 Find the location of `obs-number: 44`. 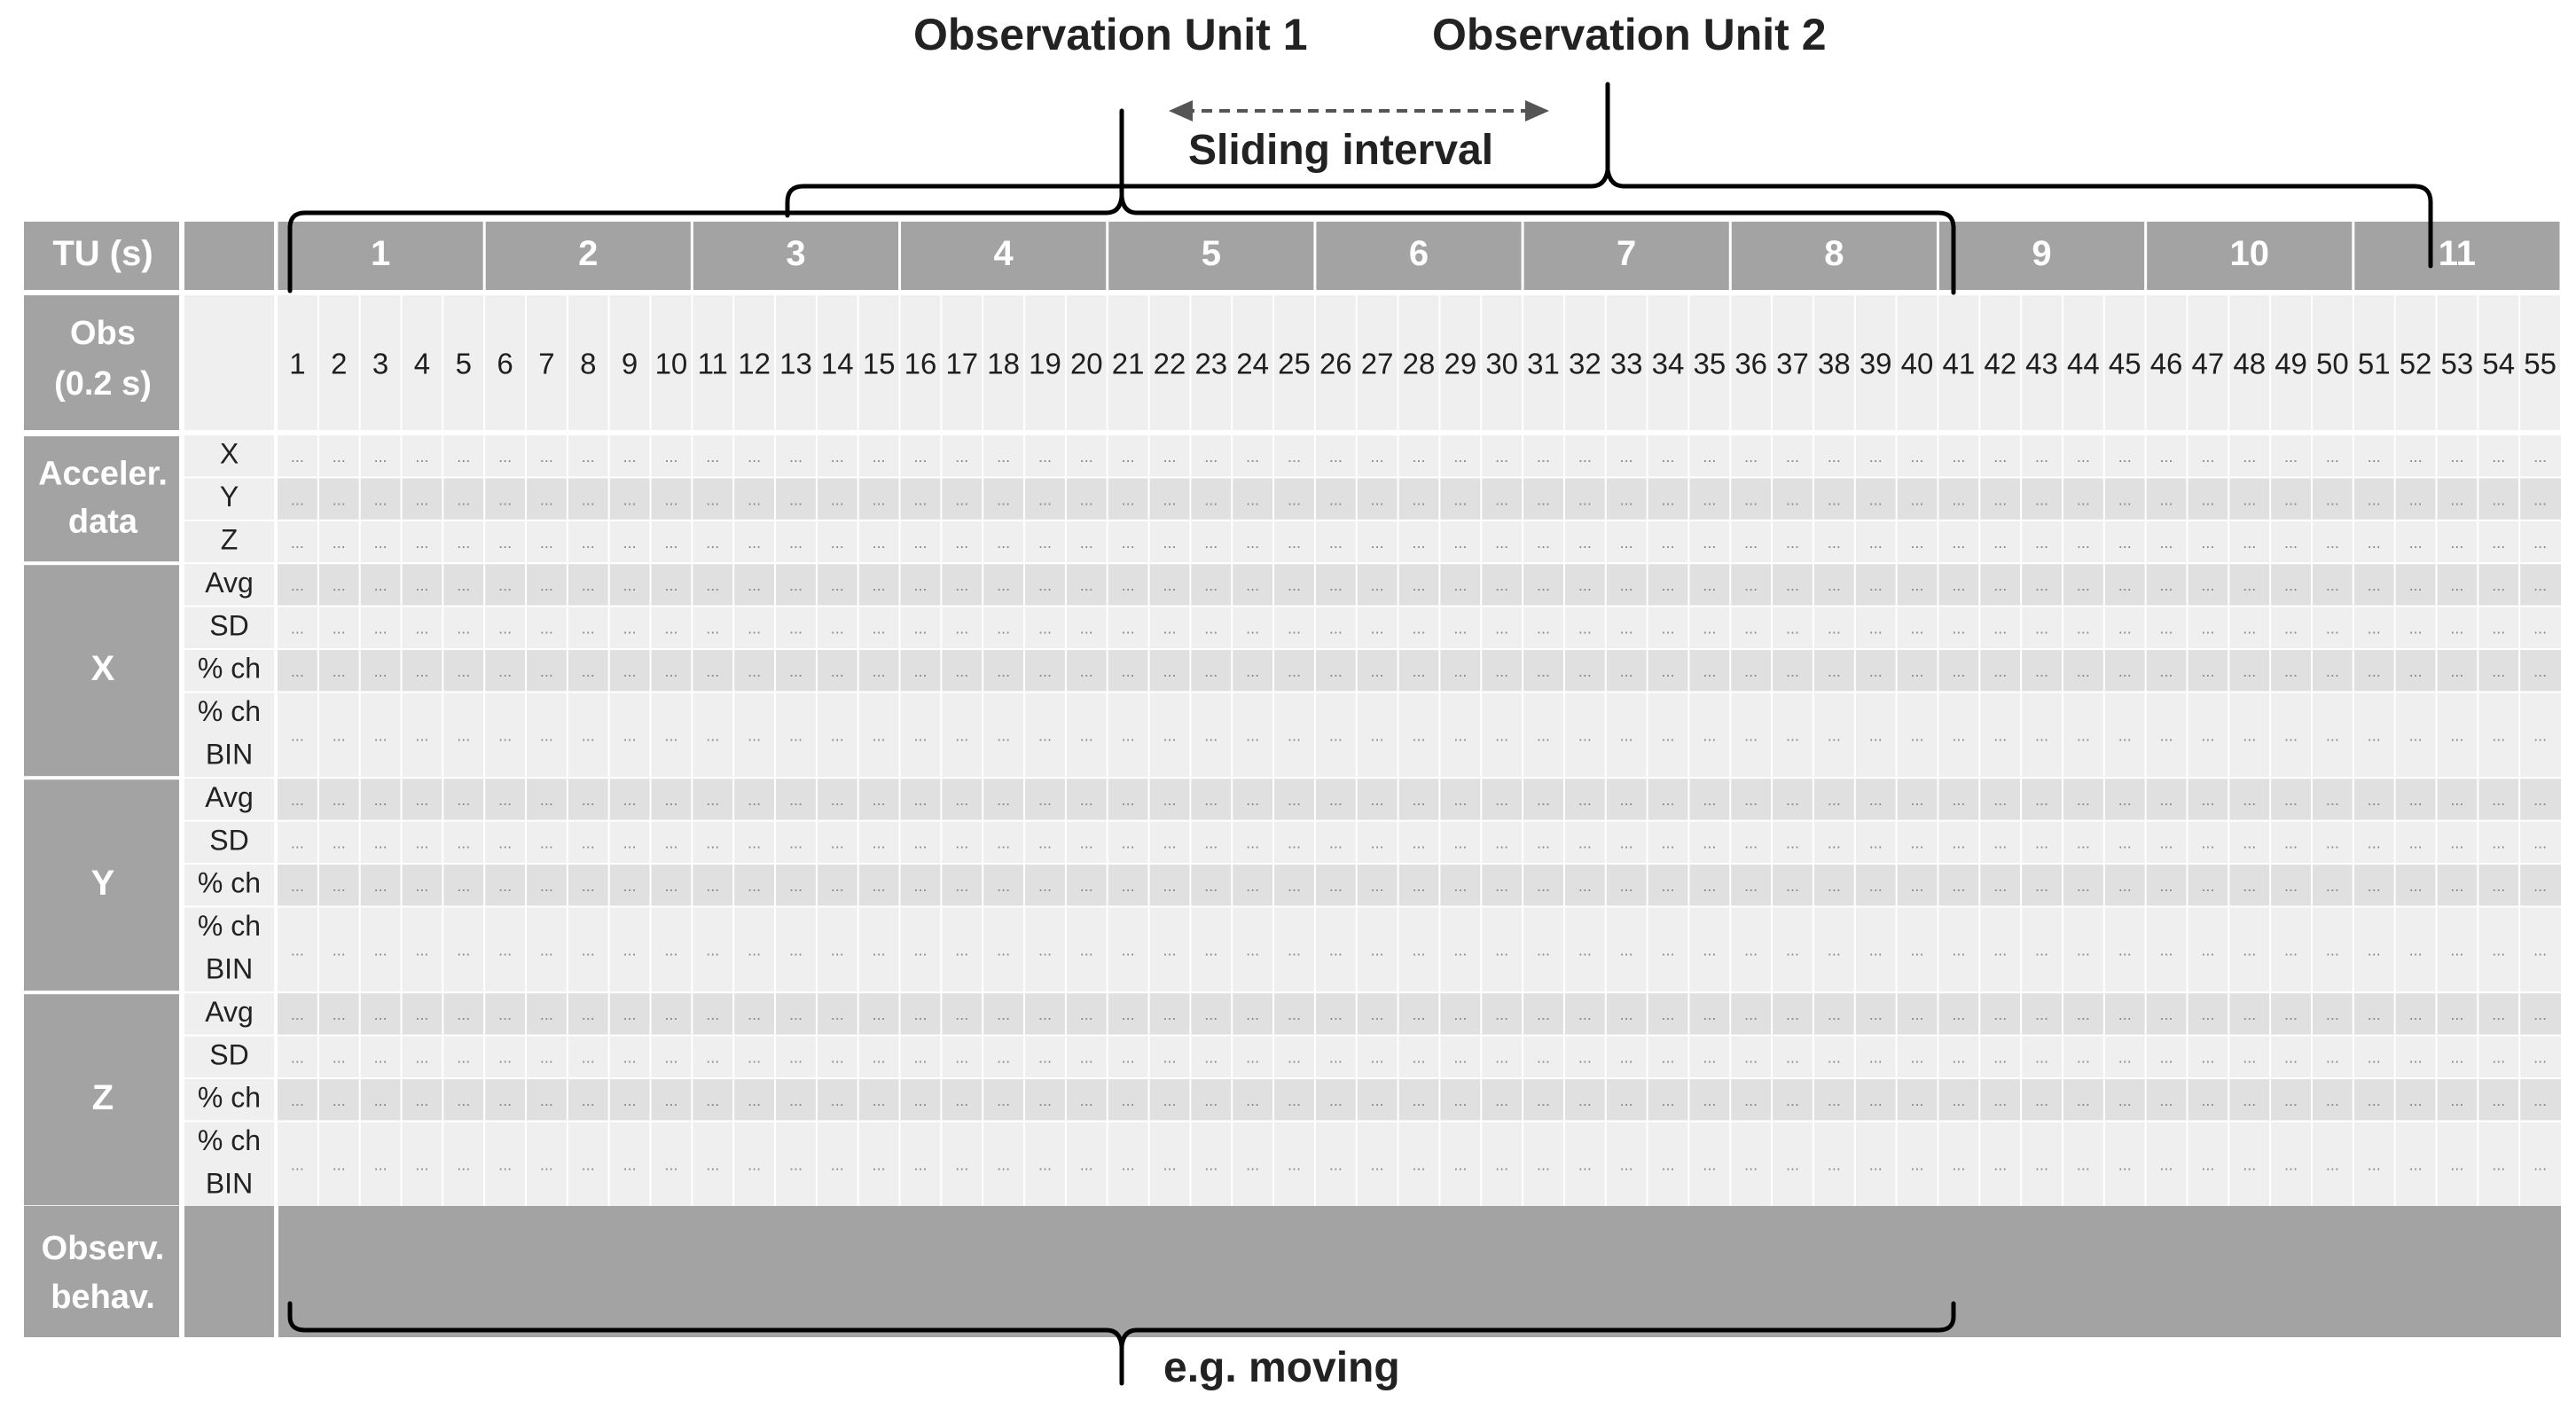

obs-number: 44 is located at coordinates (2083, 364).